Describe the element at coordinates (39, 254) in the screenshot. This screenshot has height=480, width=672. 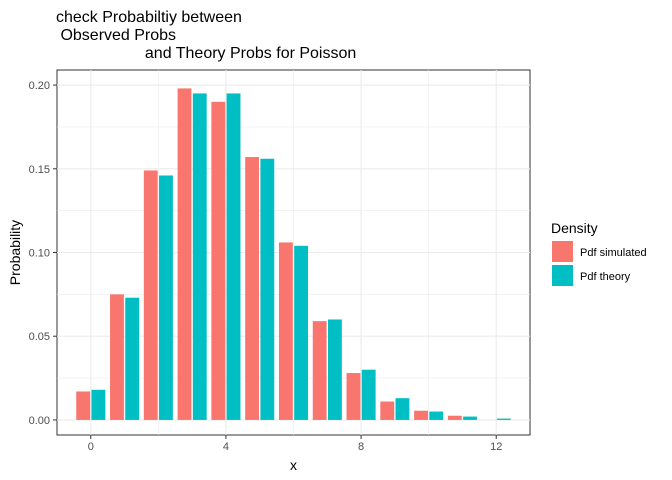
I see `y-tick-label: 0.10` at that location.